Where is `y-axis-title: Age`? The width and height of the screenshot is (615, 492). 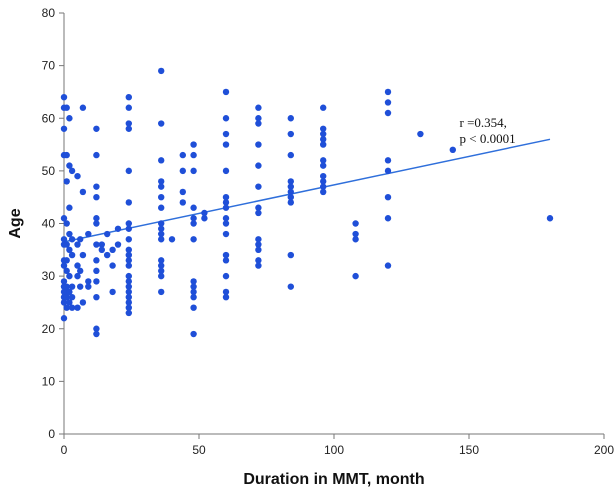 y-axis-title: Age is located at coordinates (15, 223).